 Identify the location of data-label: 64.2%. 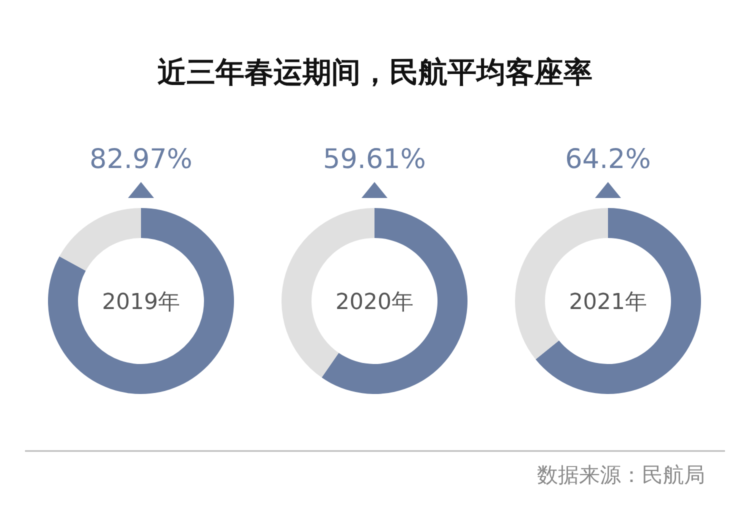
(608, 159).